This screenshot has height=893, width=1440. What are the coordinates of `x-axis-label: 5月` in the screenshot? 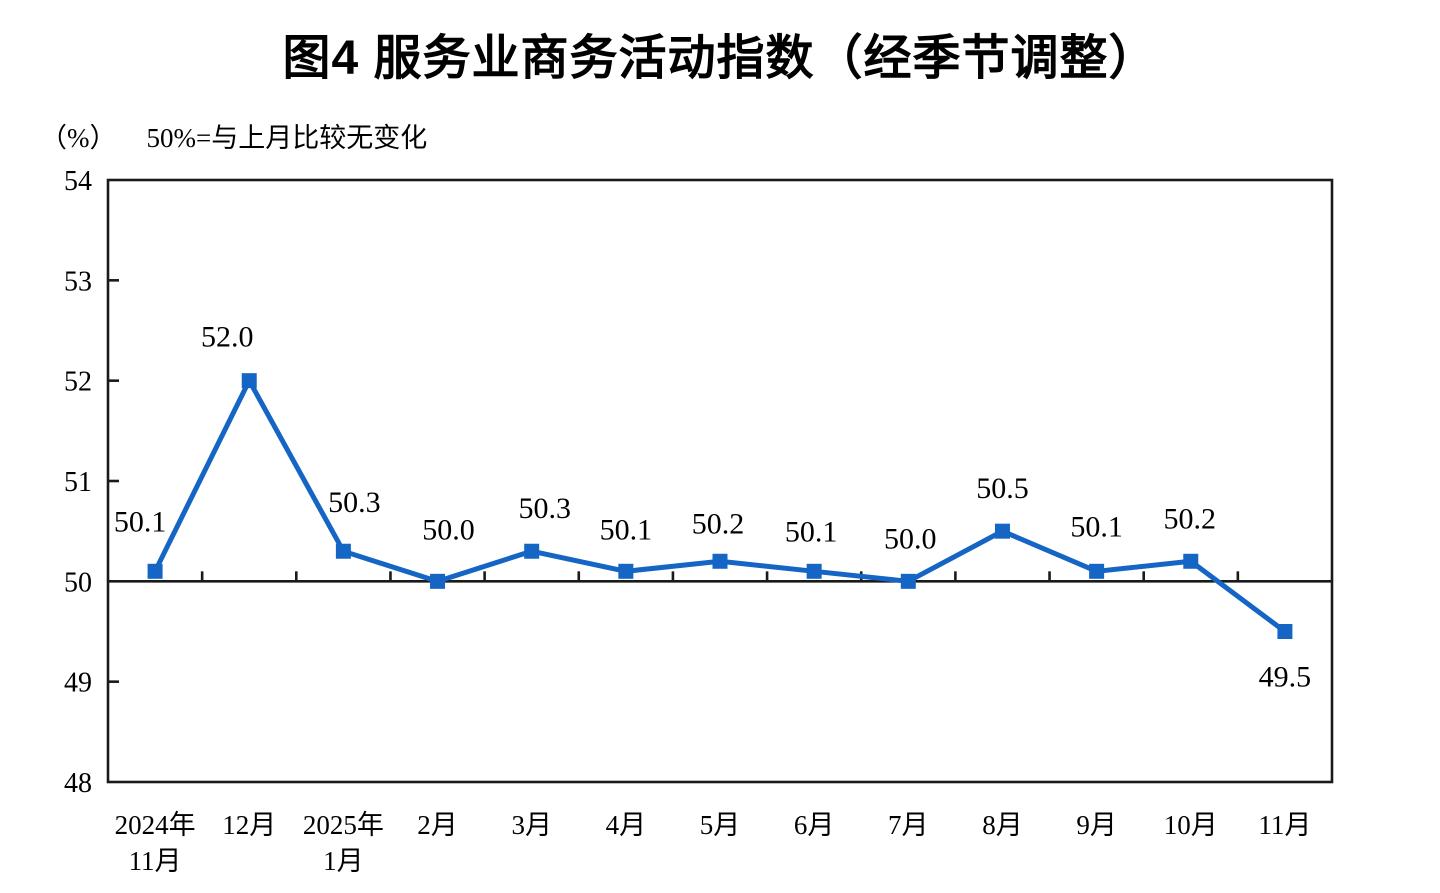 It's located at (720, 825).